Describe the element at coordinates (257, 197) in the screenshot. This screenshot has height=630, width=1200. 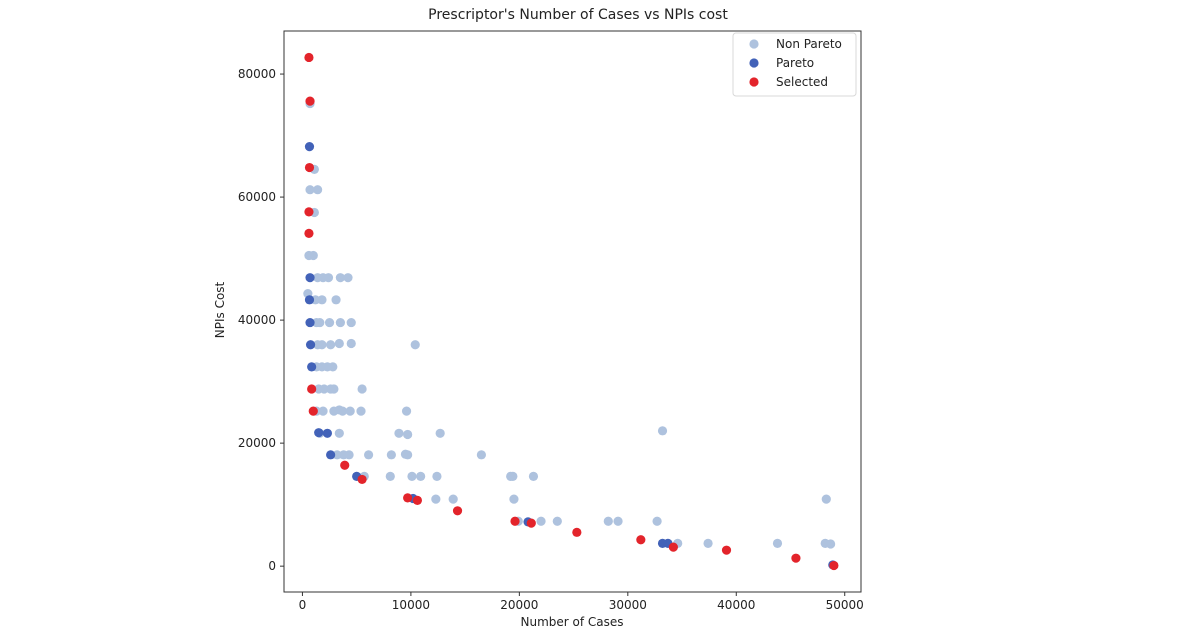
I see `y-tick-label: 60000` at that location.